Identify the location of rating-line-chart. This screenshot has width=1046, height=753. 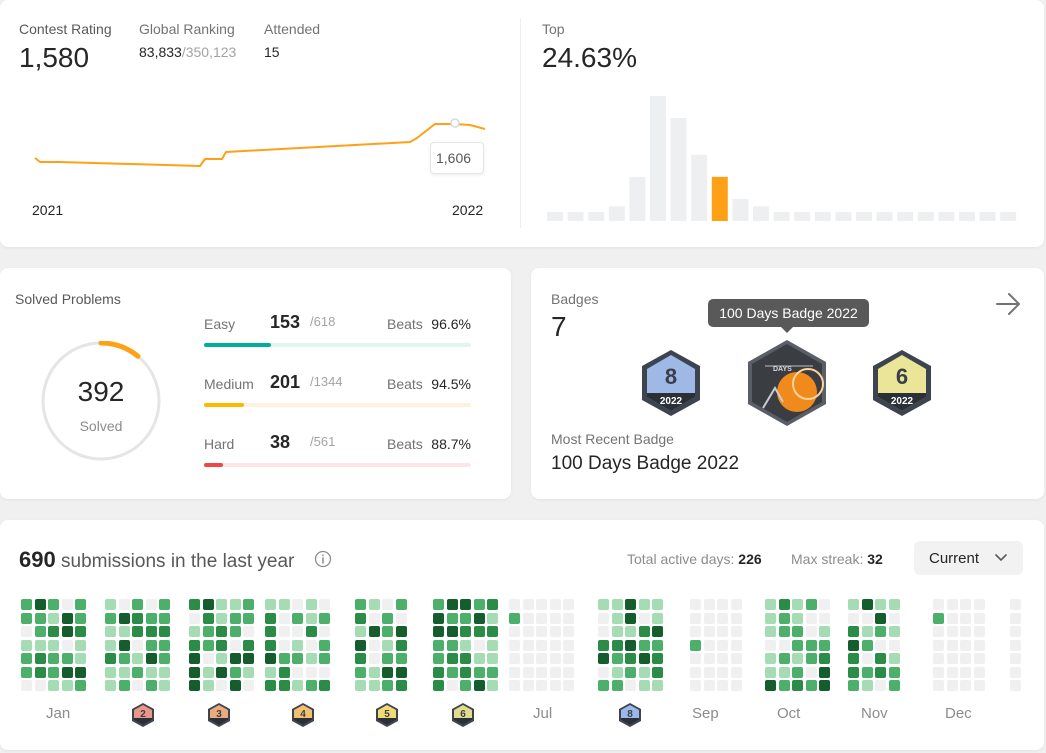
(260, 140).